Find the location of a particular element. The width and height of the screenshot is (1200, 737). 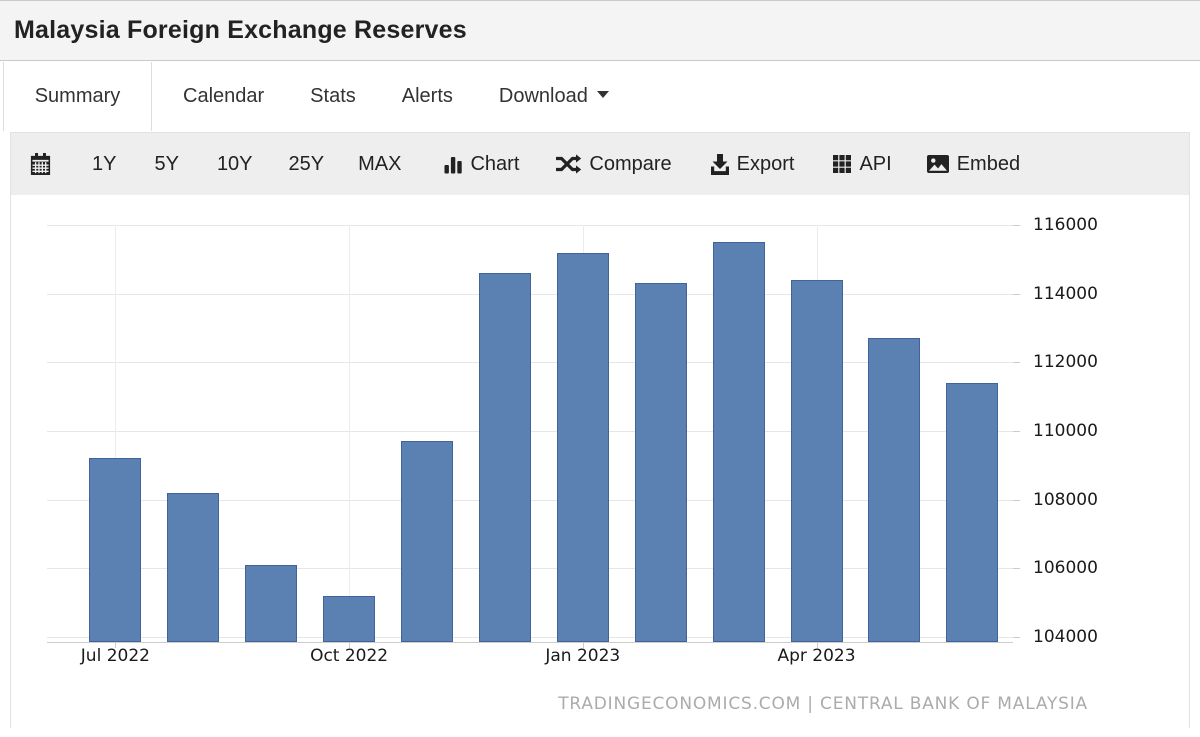

y-axis-label: 114000 is located at coordinates (1065, 293).